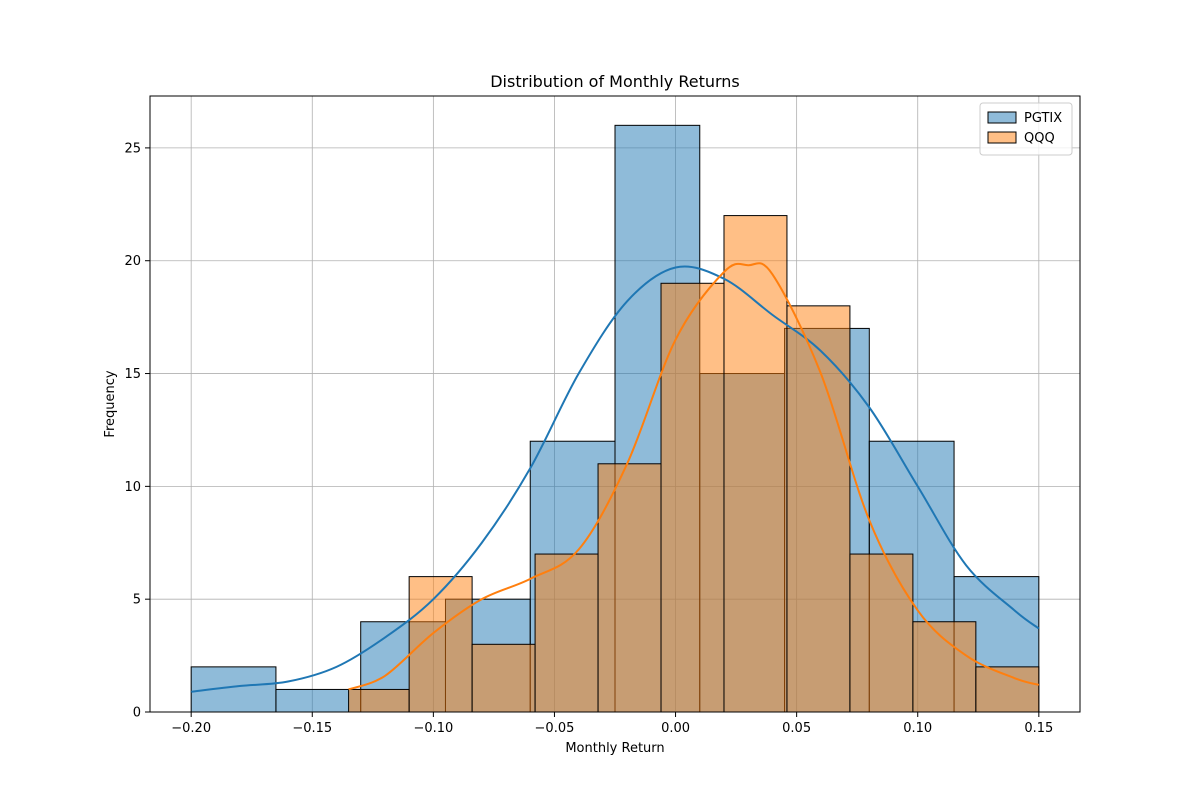  What do you see at coordinates (433, 728) in the screenshot?
I see `x-tick-label: −0.10` at bounding box center [433, 728].